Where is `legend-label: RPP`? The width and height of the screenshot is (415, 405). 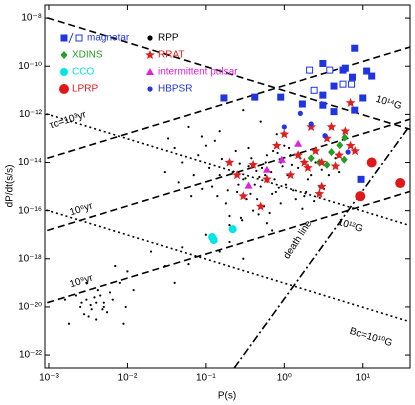
legend-label: RPP is located at coordinates (168, 38).